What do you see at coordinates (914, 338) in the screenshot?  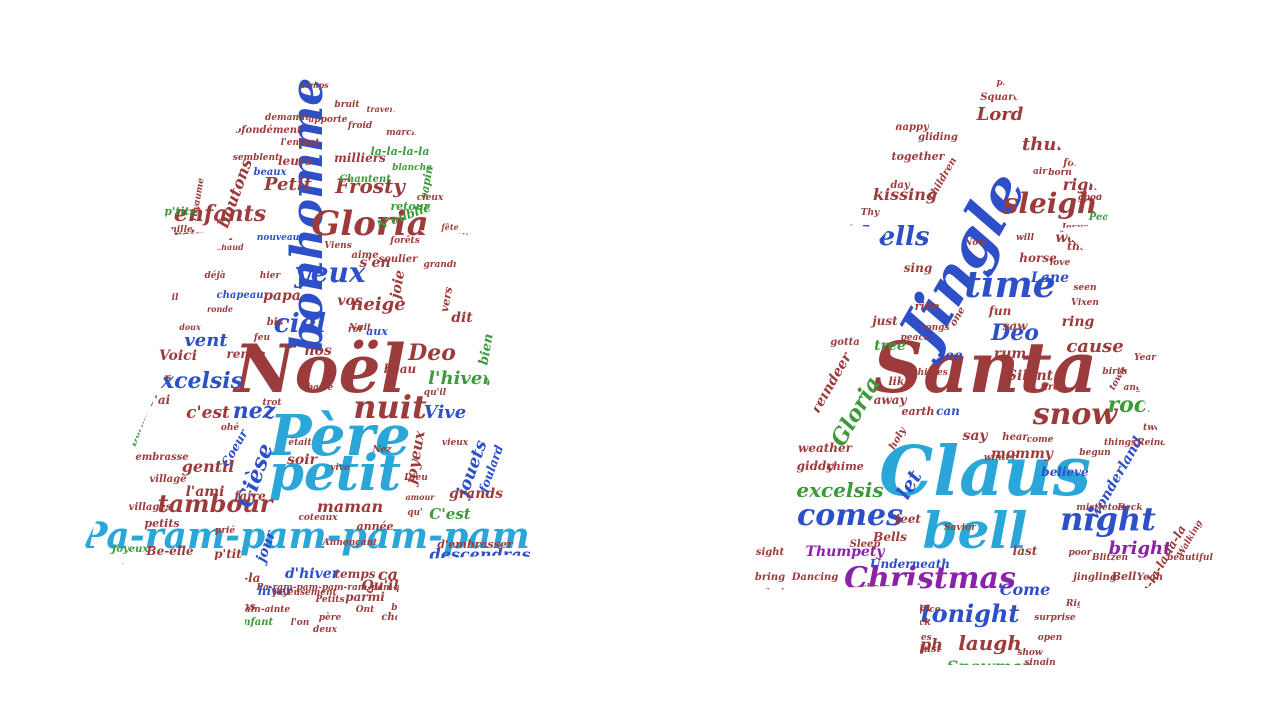 I see `cloud-word: peace` at bounding box center [914, 338].